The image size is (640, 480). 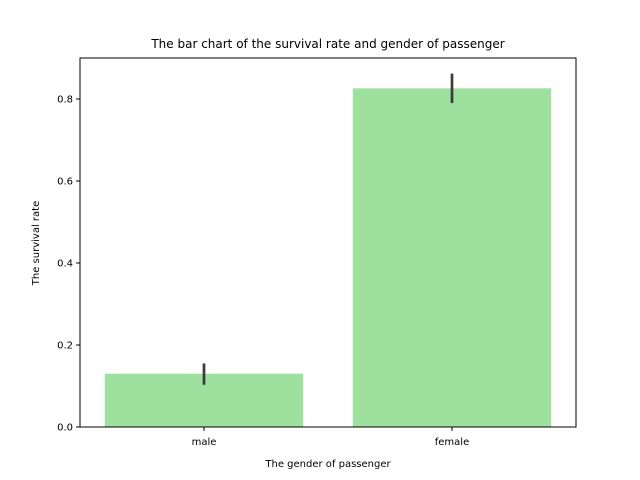 I want to click on x-axis-label: The gender of passenger, so click(x=327, y=464).